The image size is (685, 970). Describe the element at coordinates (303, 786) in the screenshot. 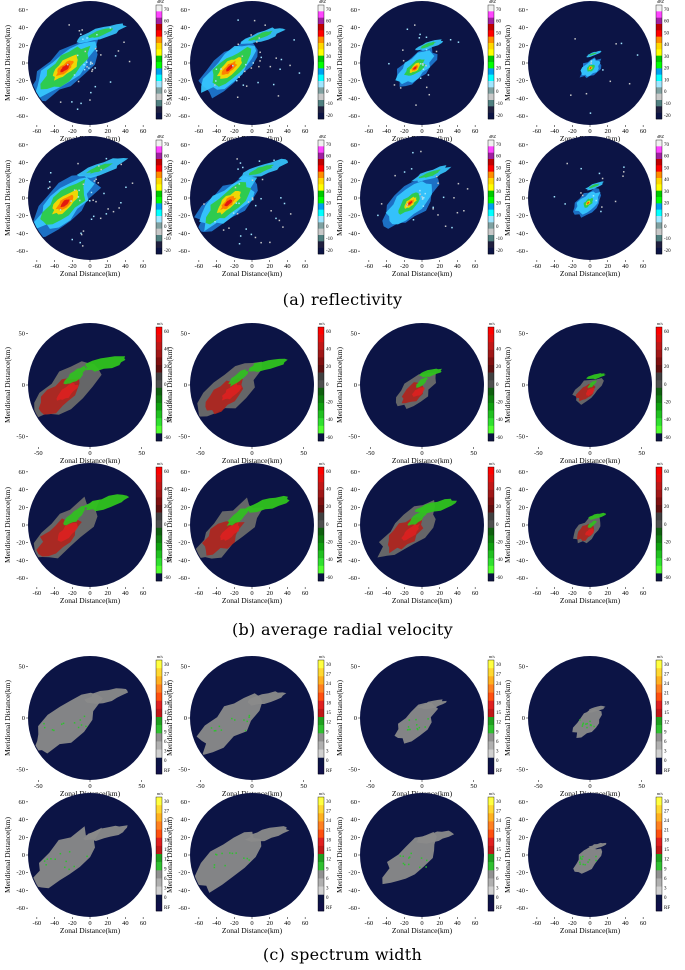

I see `x-tick-label: 50` at that location.